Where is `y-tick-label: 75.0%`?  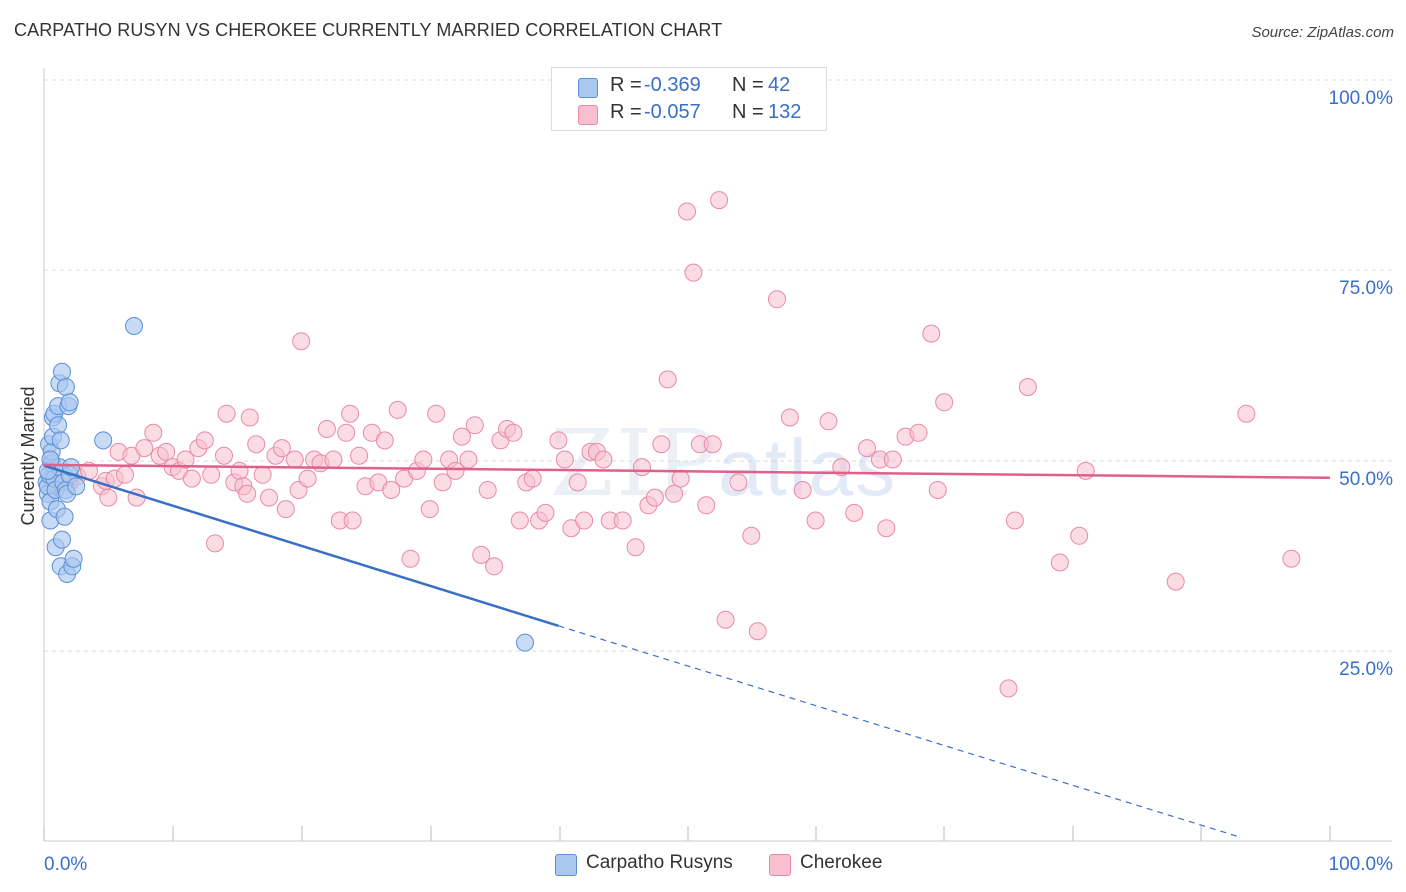 y-tick-label: 75.0% is located at coordinates (1366, 288).